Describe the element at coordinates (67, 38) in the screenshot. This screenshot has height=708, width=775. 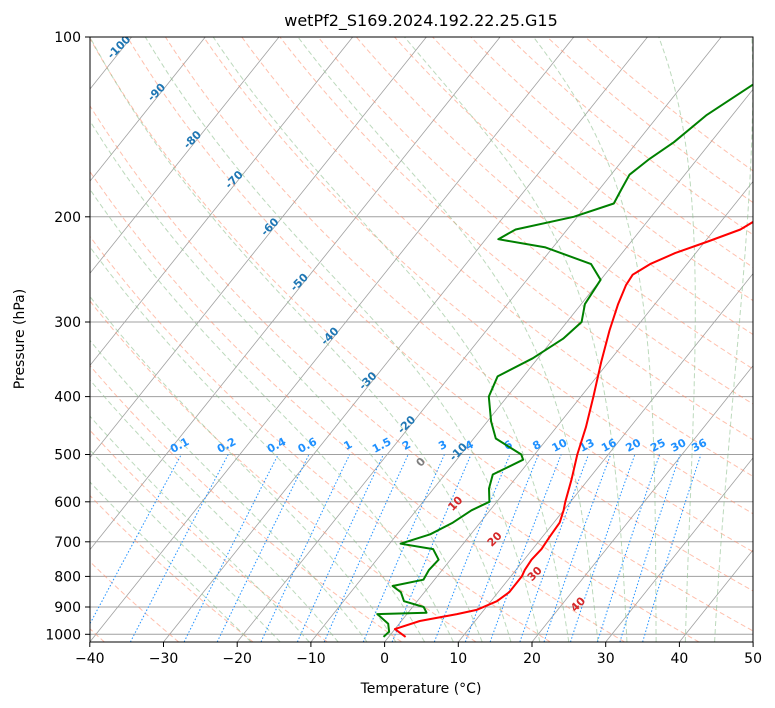
I see `y-tick-label: 100` at that location.